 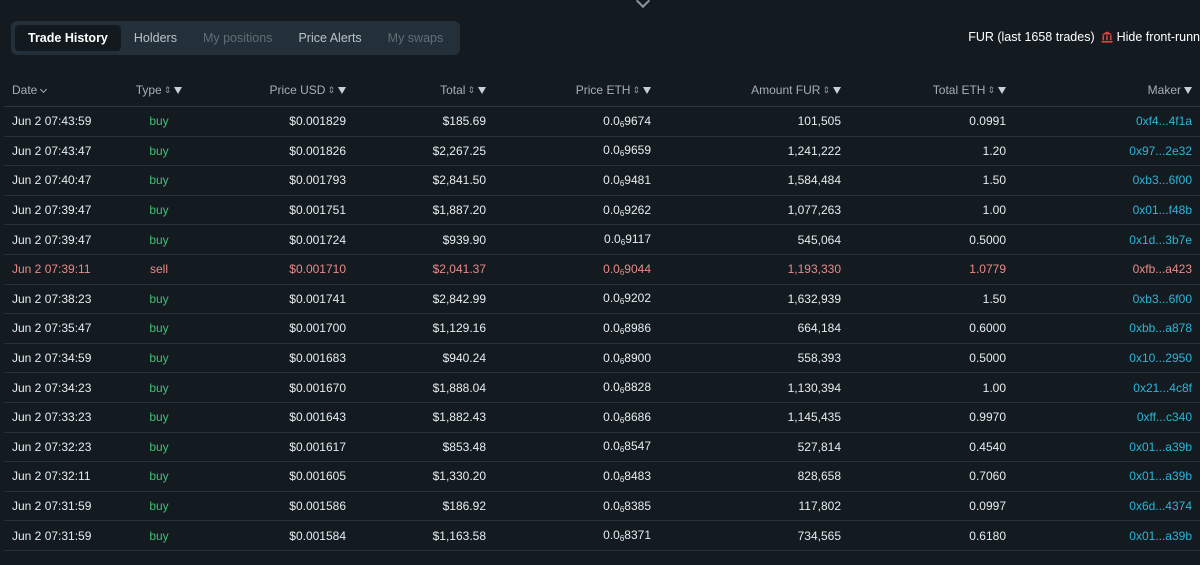 What do you see at coordinates (59, 417) in the screenshot?
I see `cell-date: Jun 2 07:33:23` at bounding box center [59, 417].